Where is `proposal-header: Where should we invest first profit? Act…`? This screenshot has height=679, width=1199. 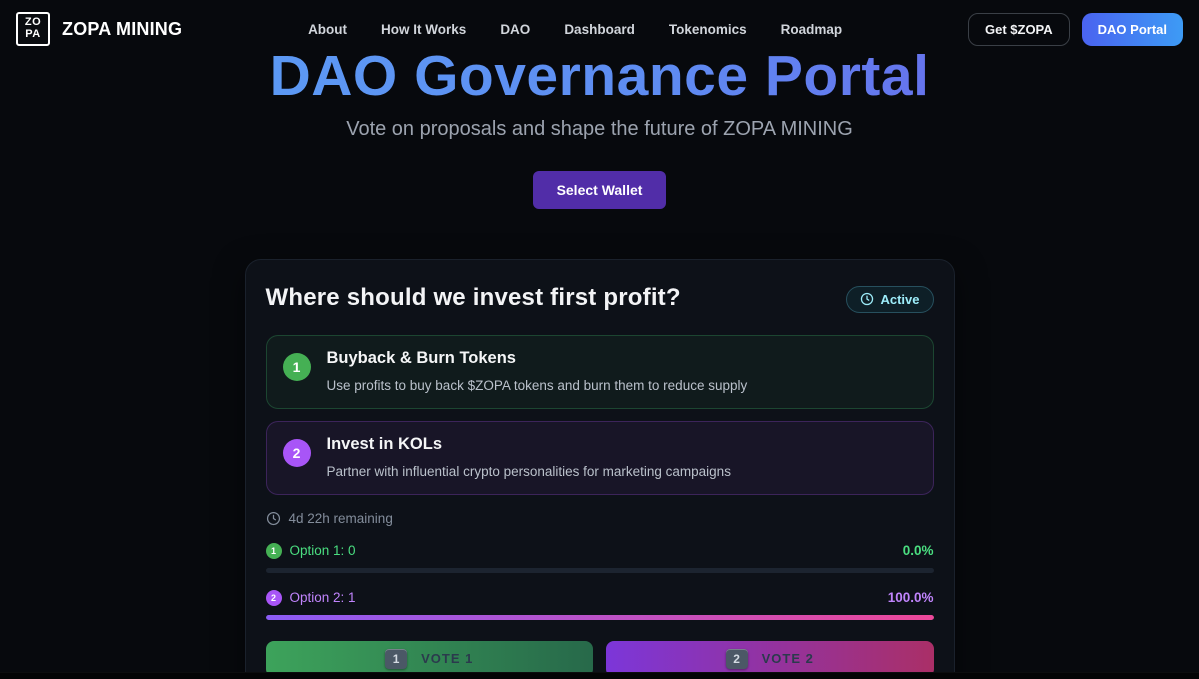 proposal-header: Where should we invest first profit? Act… is located at coordinates (600, 298).